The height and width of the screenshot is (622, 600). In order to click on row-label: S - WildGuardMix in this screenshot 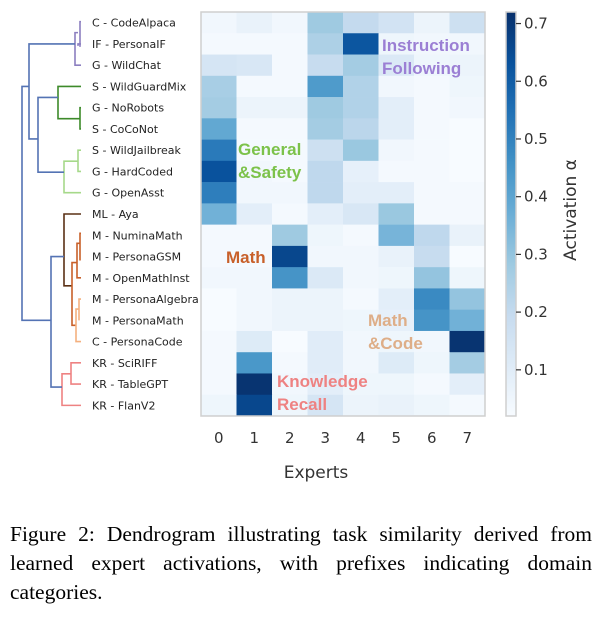, I will do `click(139, 86)`.